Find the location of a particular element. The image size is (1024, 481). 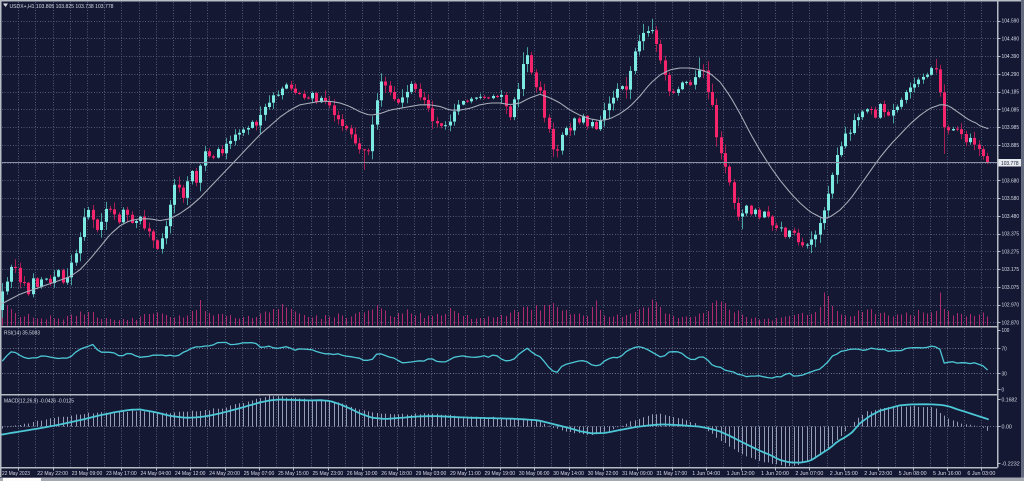

svg-text: 5 Jun 08:00 is located at coordinates (913, 474).